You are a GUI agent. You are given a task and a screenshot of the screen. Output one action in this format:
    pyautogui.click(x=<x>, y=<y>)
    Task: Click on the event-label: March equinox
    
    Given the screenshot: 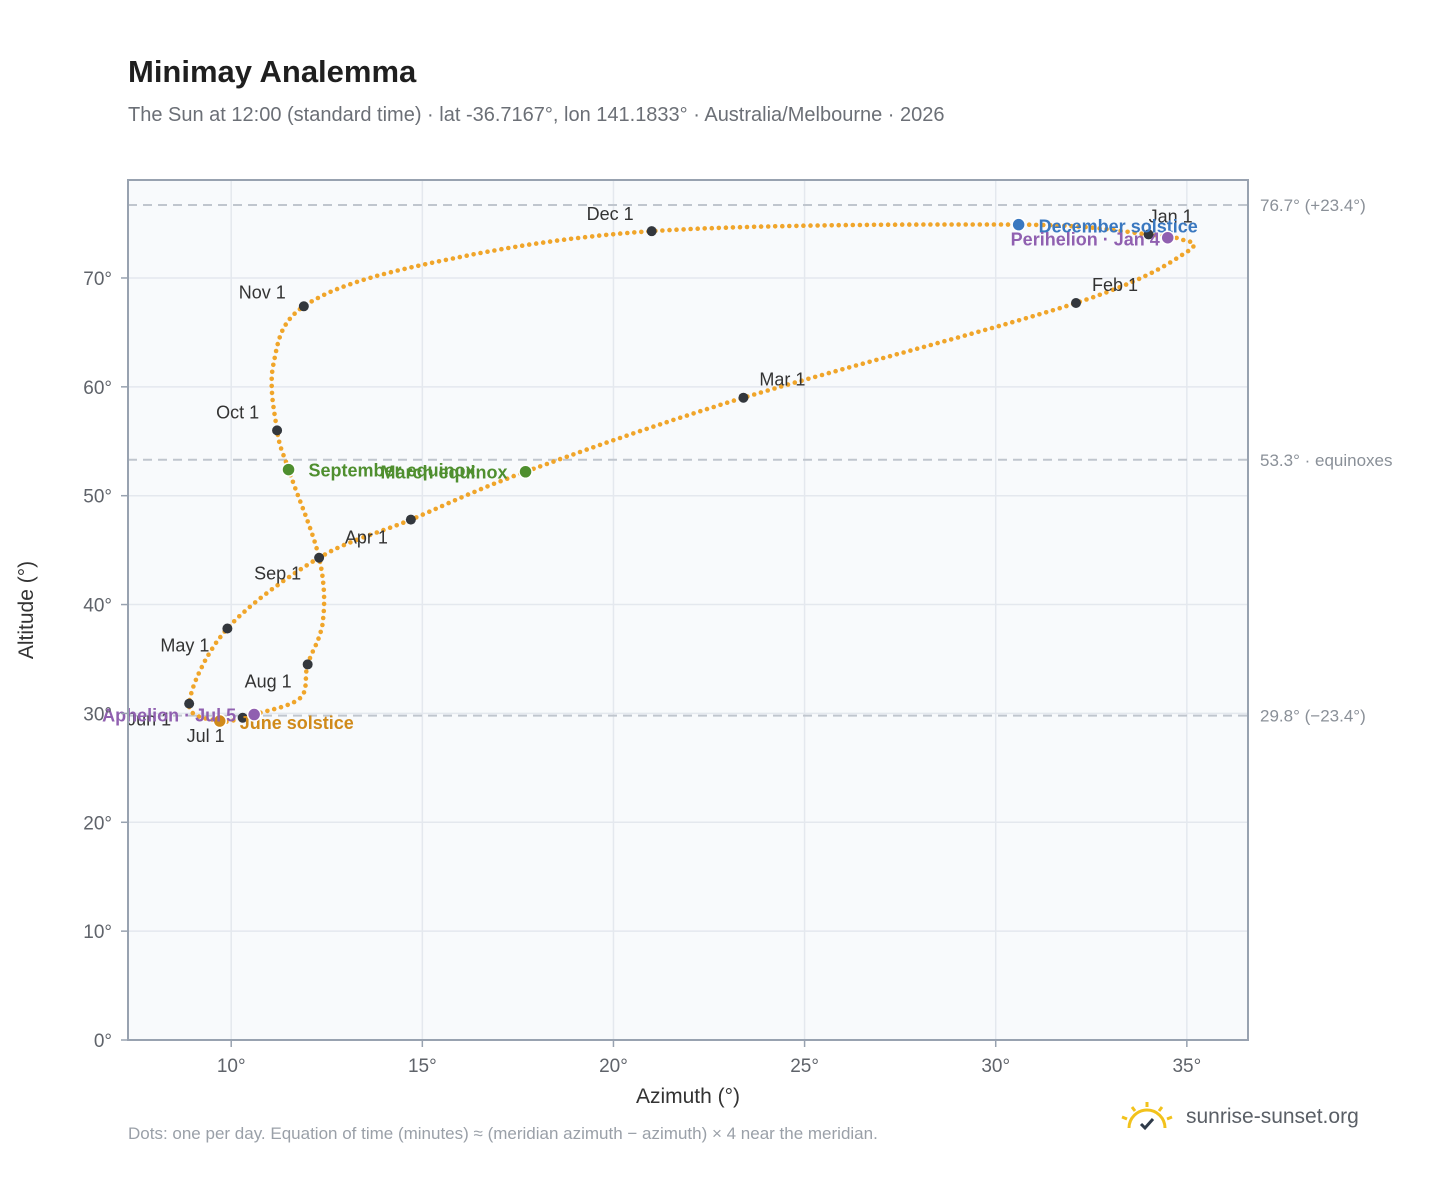 What is the action you would take?
    pyautogui.click(x=444, y=473)
    